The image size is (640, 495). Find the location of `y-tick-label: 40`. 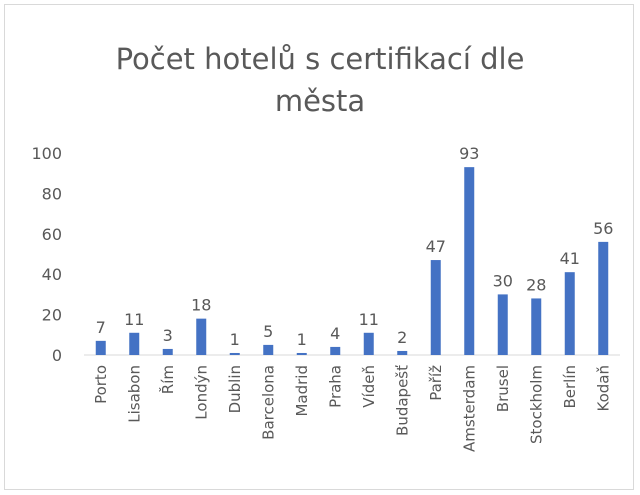

y-tick-label: 40 is located at coordinates (52, 274).